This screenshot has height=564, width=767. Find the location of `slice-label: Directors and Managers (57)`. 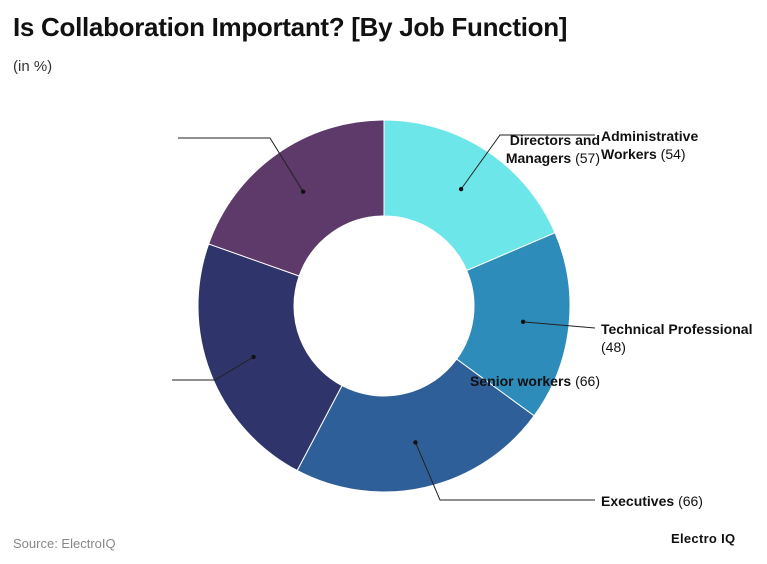

slice-label: Directors and Managers (57) is located at coordinates (545, 149).